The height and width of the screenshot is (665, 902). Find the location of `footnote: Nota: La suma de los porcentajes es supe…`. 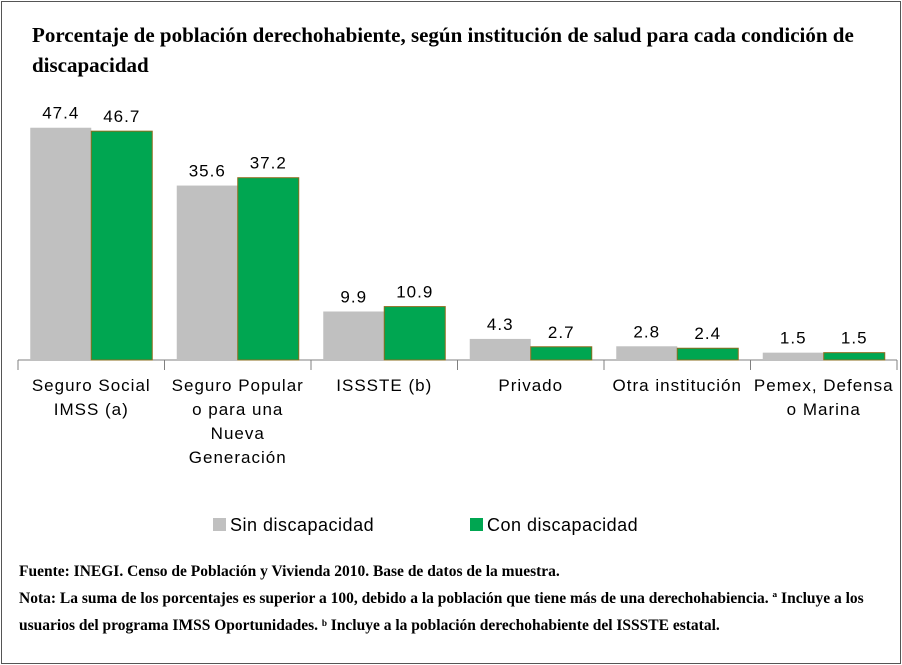

footnote: Nota: La suma de los porcentajes es supe… is located at coordinates (441, 612).